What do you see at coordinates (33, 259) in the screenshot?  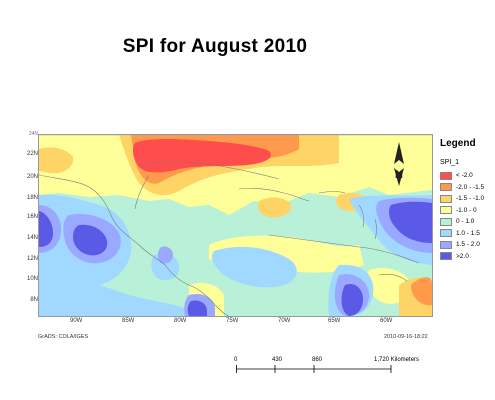 I see `lat-label-12n: 12N` at bounding box center [33, 259].